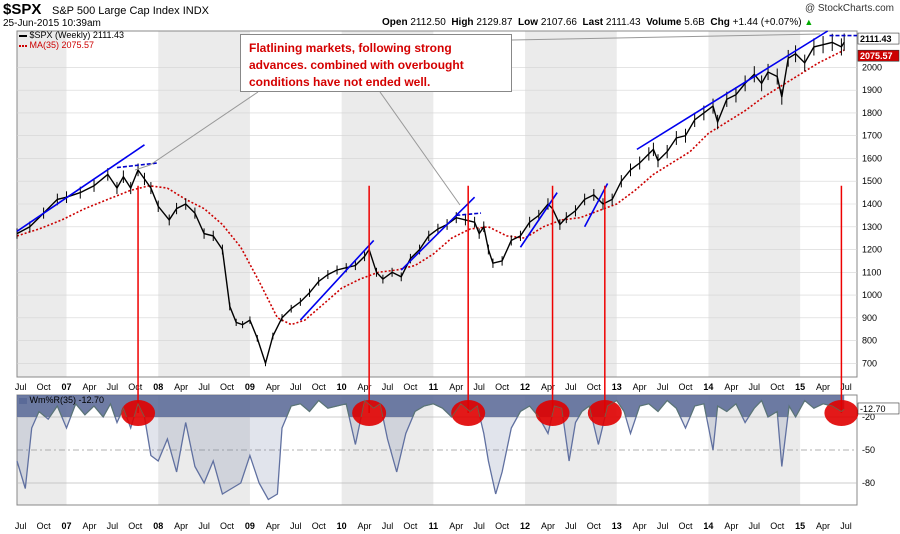 The image size is (900, 534). What do you see at coordinates (708, 387) in the screenshot?
I see `x-tick-label-top: 14` at bounding box center [708, 387].